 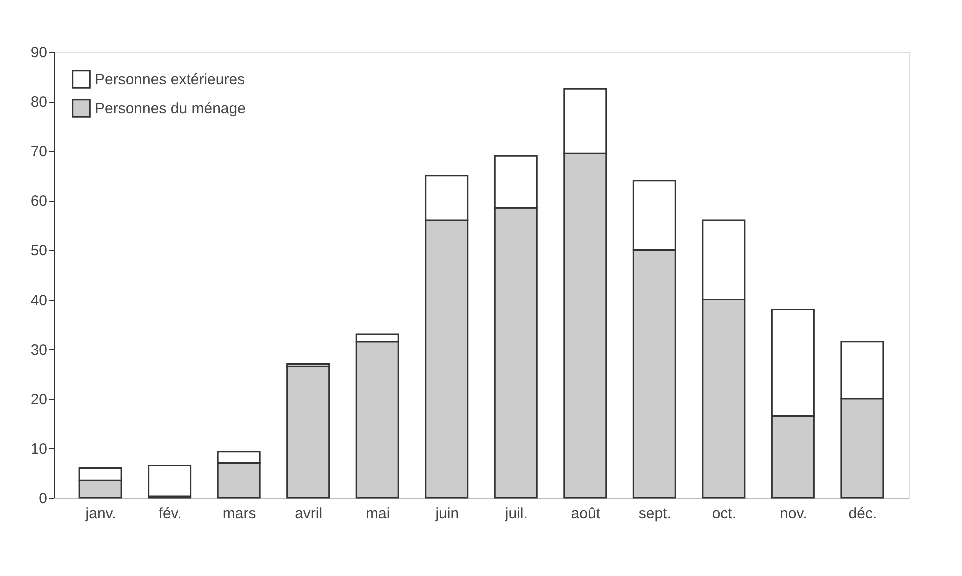 I want to click on x-tick-label: juin, so click(x=447, y=514).